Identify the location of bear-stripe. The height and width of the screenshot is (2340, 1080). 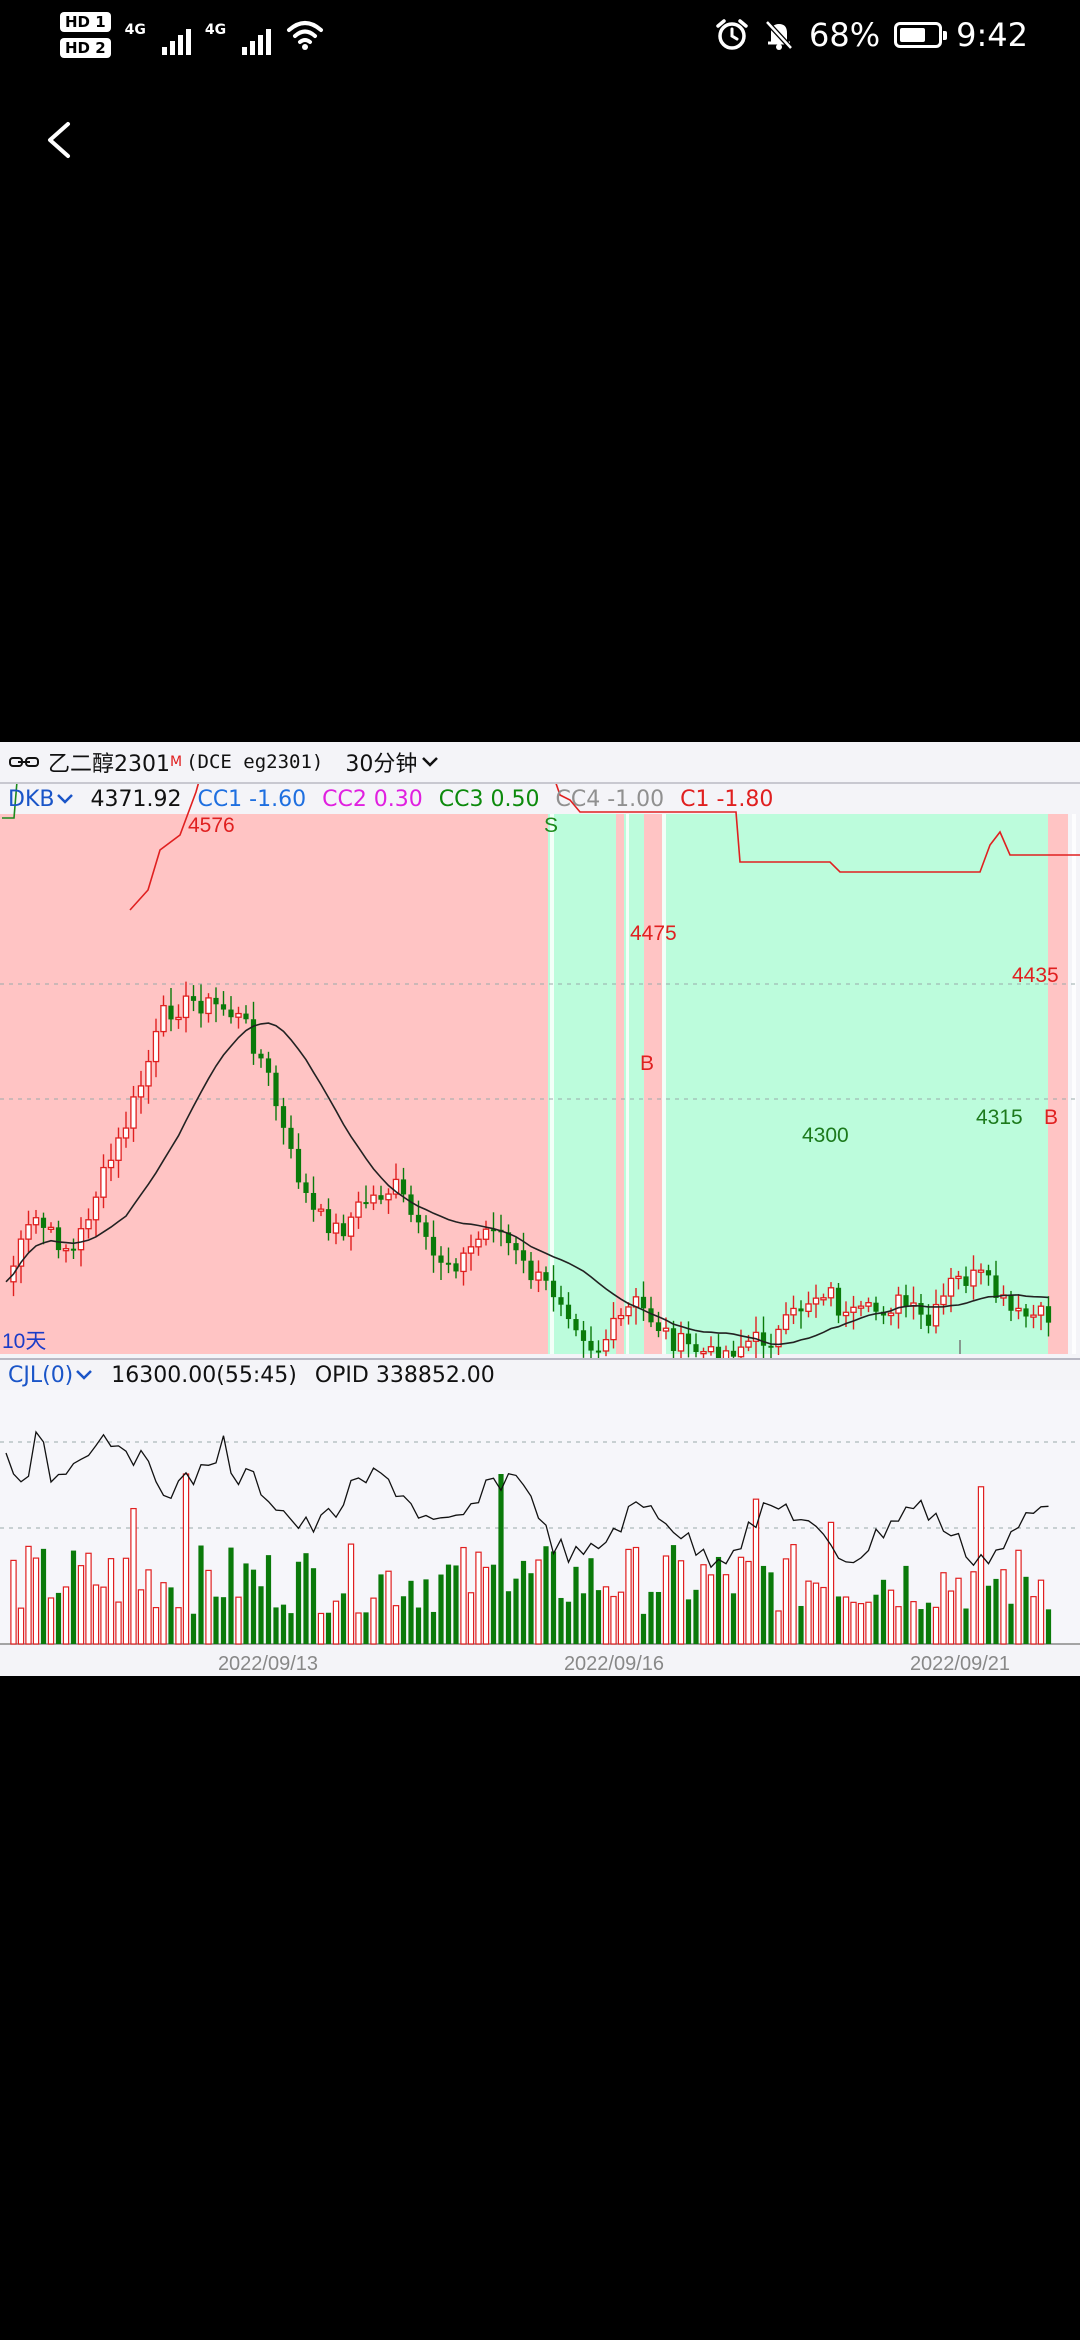
(620, 1084).